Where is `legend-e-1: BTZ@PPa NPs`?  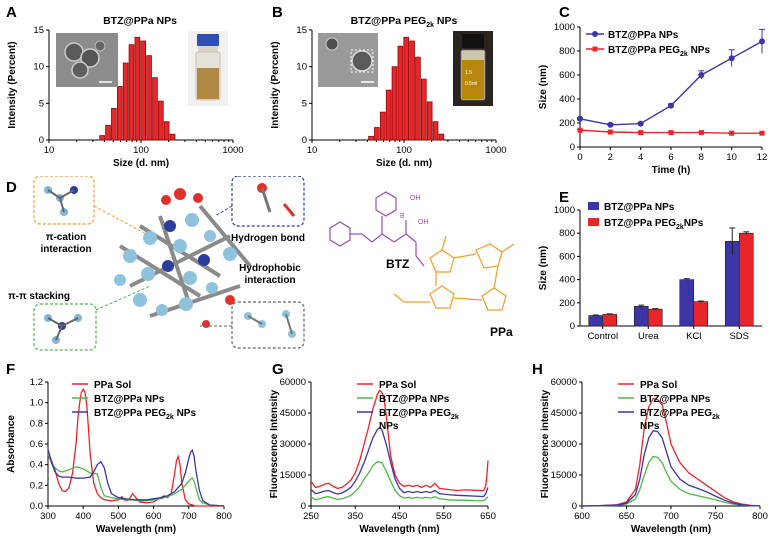 legend-e-1: BTZ@PPa NPs is located at coordinates (639, 207).